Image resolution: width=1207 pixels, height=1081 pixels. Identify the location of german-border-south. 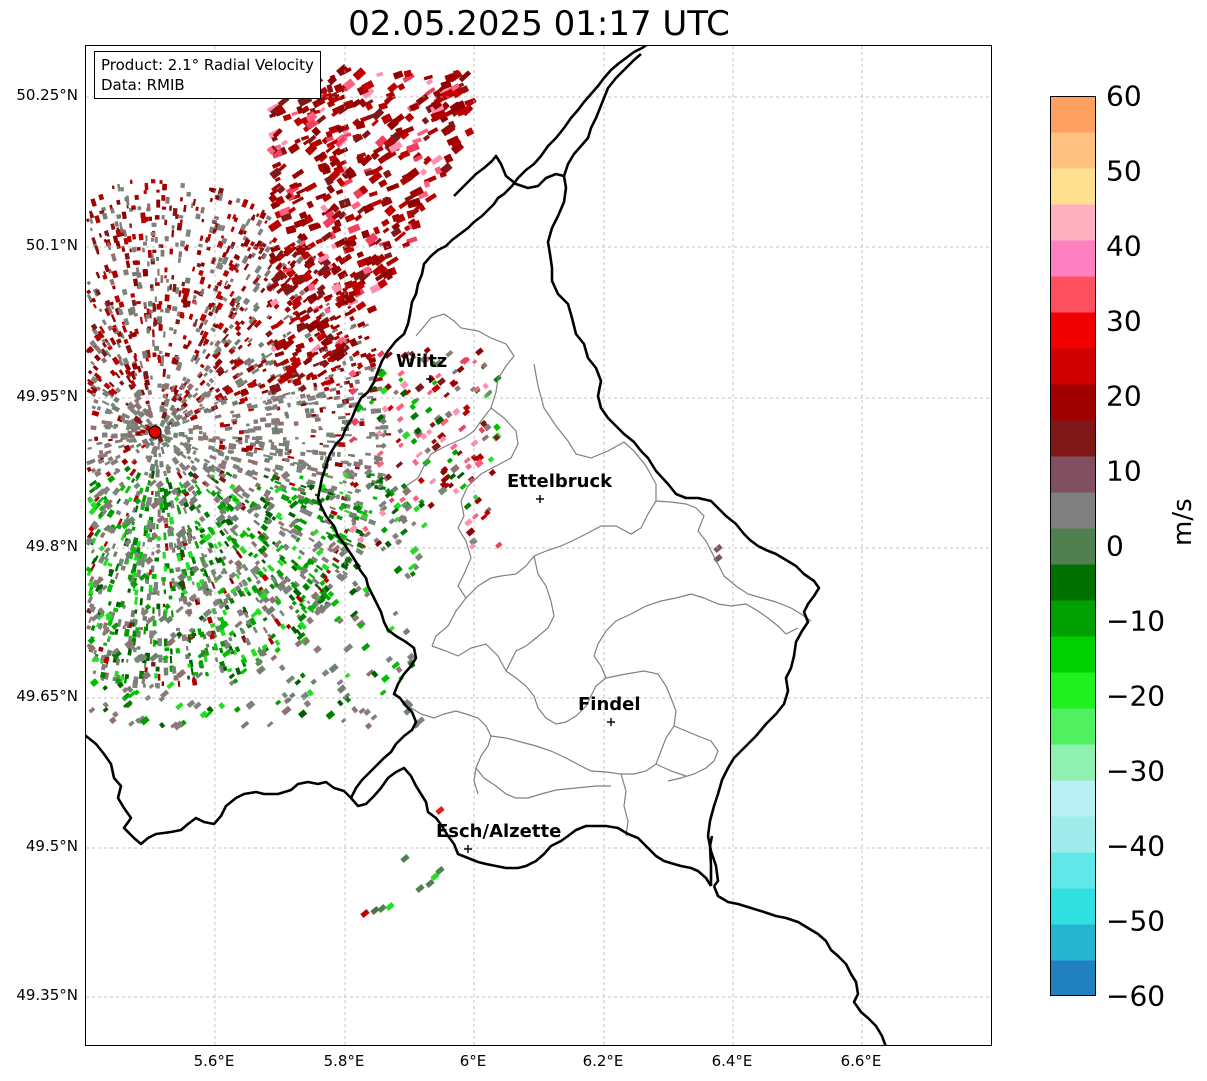
(799, 965).